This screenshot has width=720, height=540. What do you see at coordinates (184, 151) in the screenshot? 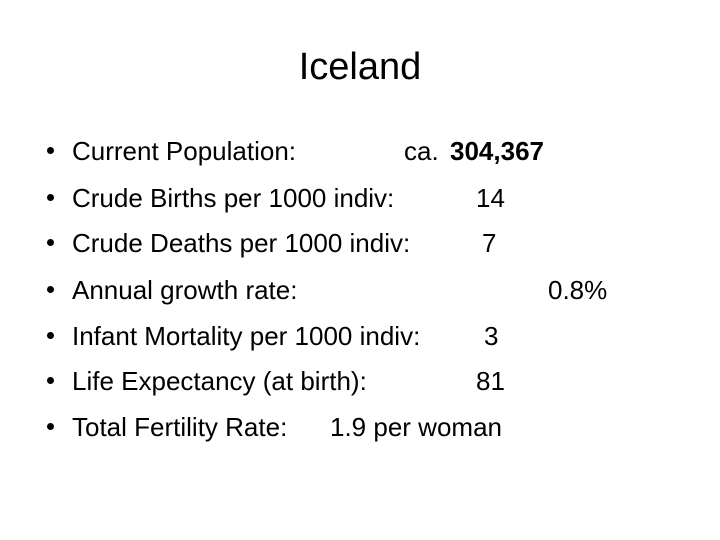
I see `bullet-label: Current Population:` at bounding box center [184, 151].